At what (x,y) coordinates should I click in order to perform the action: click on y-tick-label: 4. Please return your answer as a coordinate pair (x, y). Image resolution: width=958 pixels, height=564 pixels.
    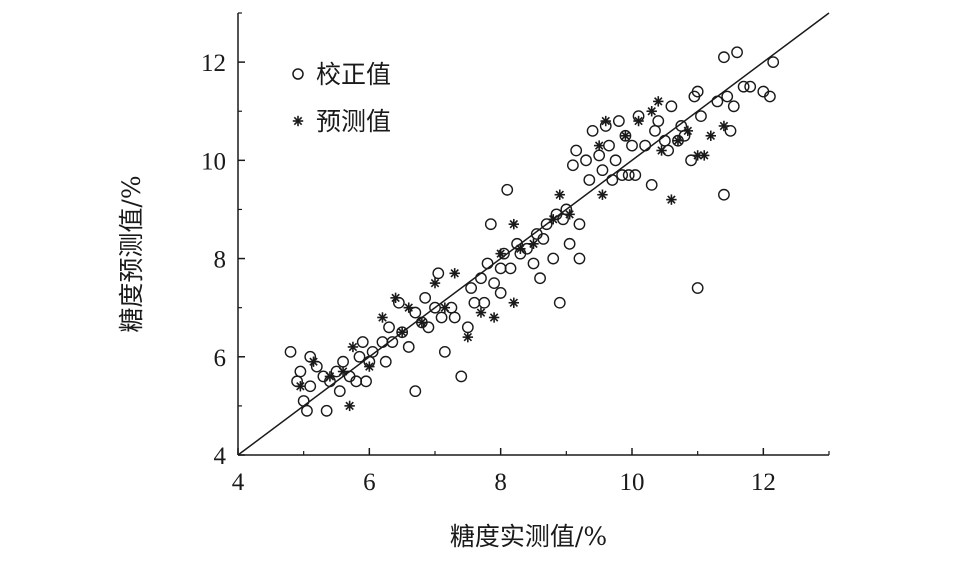
    Looking at the image, I should click on (220, 456).